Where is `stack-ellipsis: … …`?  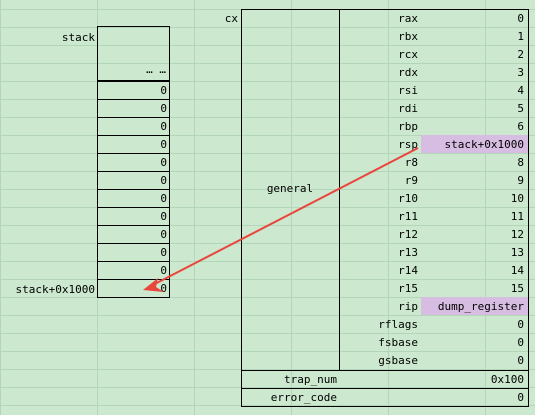
stack-ellipsis: … … is located at coordinates (156, 69).